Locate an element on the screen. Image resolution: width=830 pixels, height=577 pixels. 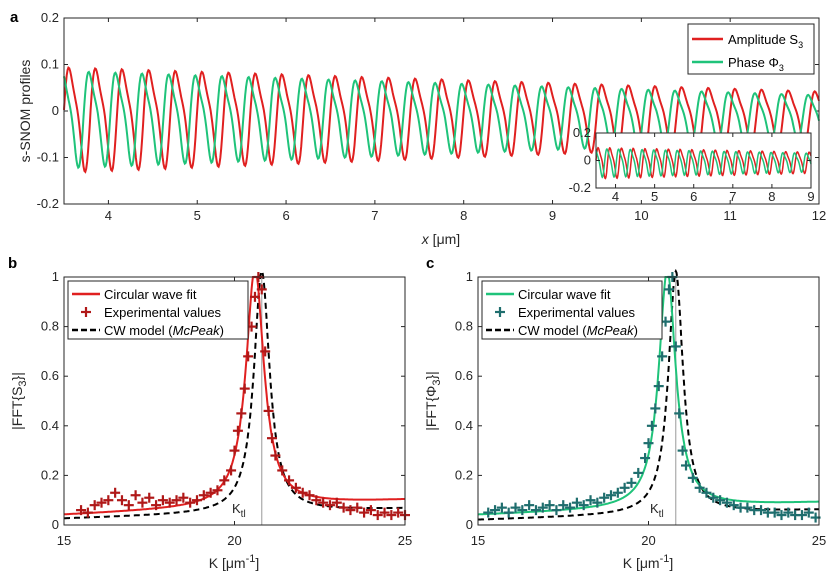
panel-c-ylabel: |FFT{Φ3}| is located at coordinates (433, 401).